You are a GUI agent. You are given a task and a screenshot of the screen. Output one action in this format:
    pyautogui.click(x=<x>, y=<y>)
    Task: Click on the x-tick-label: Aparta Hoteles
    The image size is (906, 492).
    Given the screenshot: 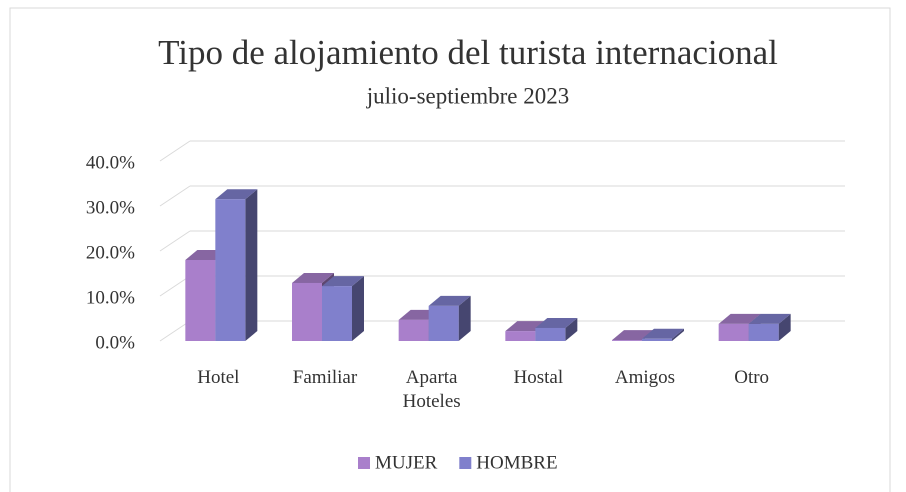 What is the action you would take?
    pyautogui.click(x=431, y=389)
    